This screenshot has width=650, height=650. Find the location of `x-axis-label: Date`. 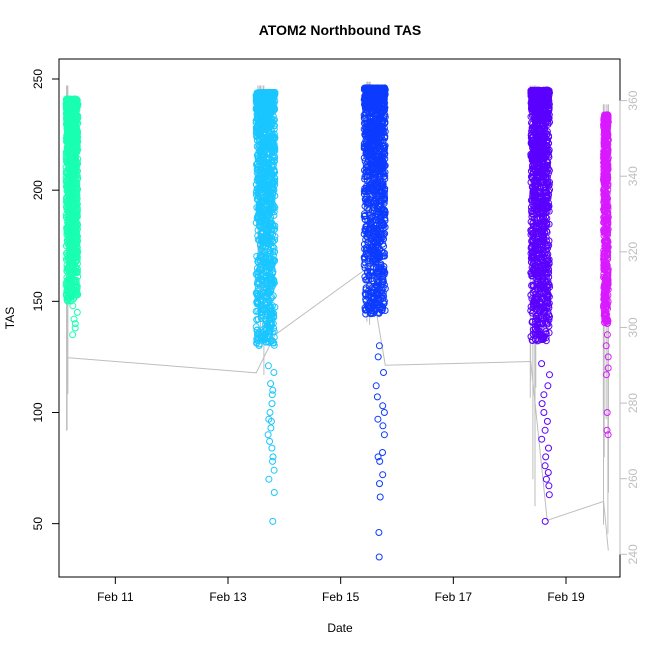

x-axis-label: Date is located at coordinates (340, 628).